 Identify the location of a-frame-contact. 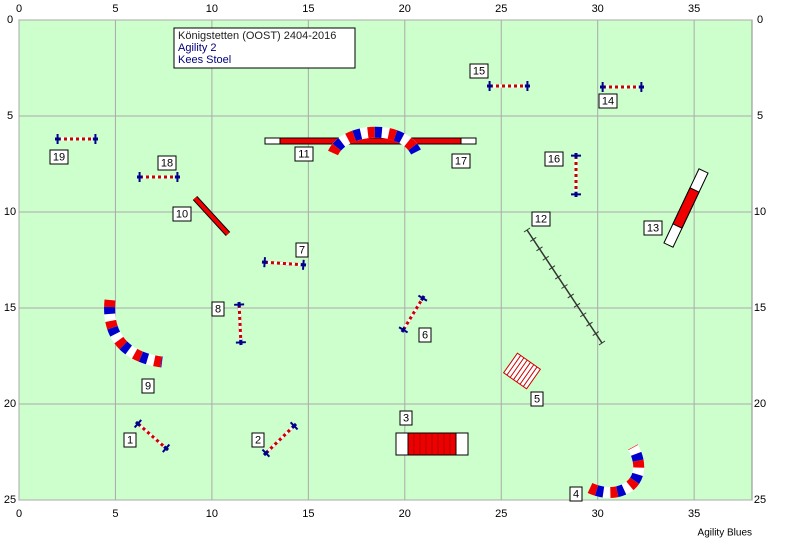
(686, 208).